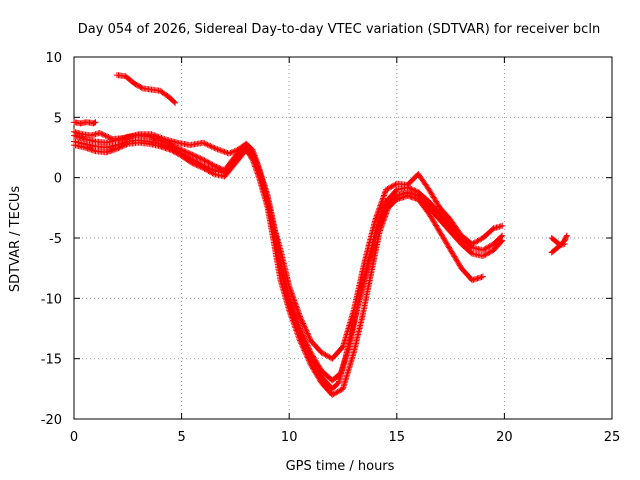  I want to click on y-tick-label: -20, so click(51, 420).